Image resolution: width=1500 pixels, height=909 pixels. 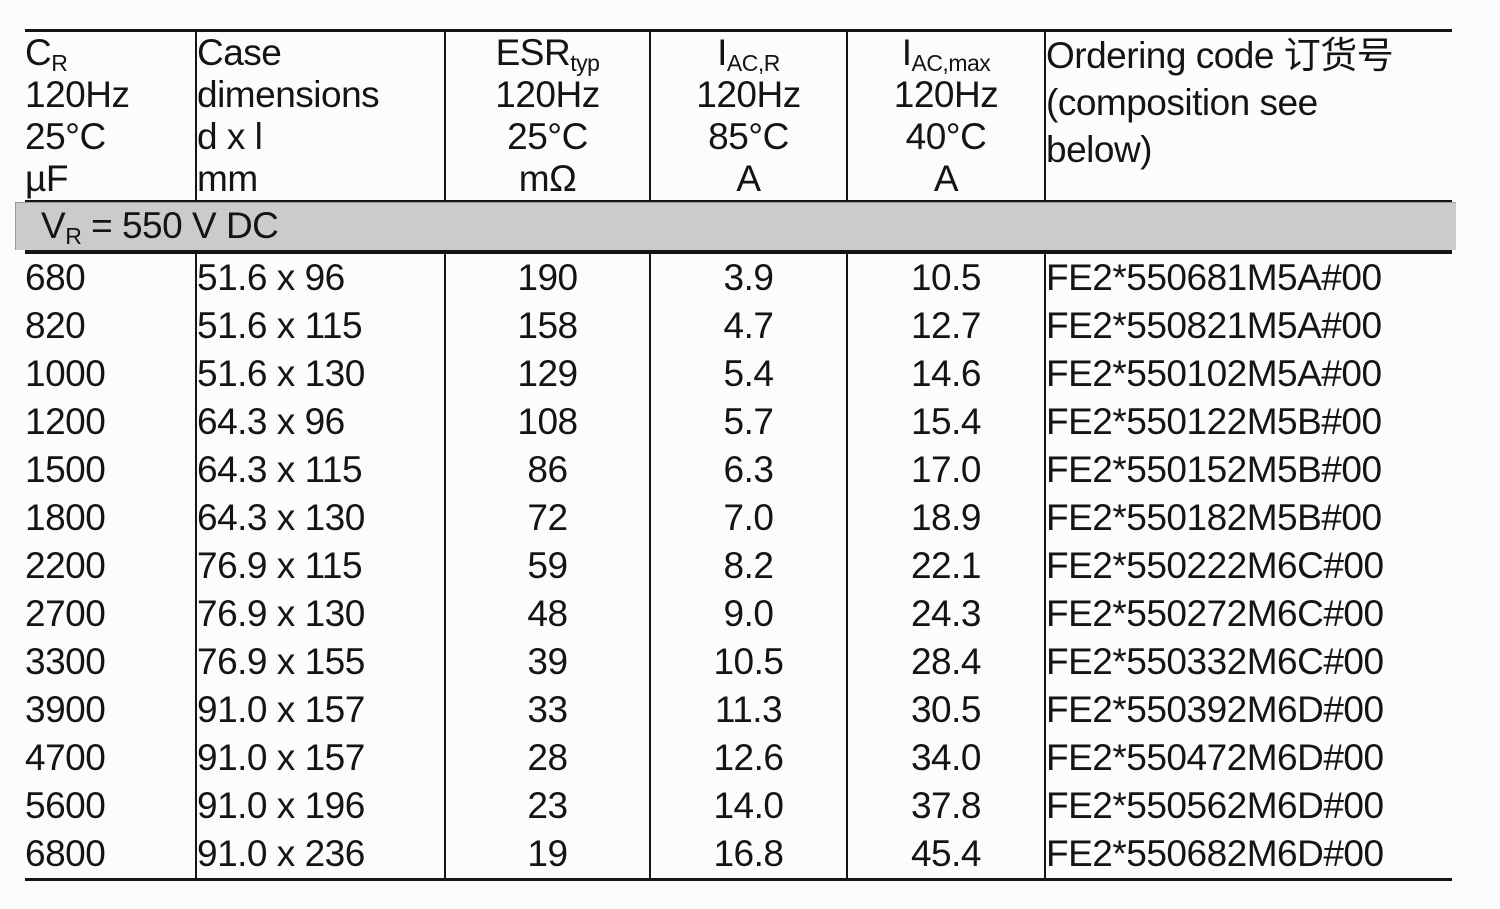 What do you see at coordinates (748, 566) in the screenshot?
I see `cell-iac-rated: 8.2` at bounding box center [748, 566].